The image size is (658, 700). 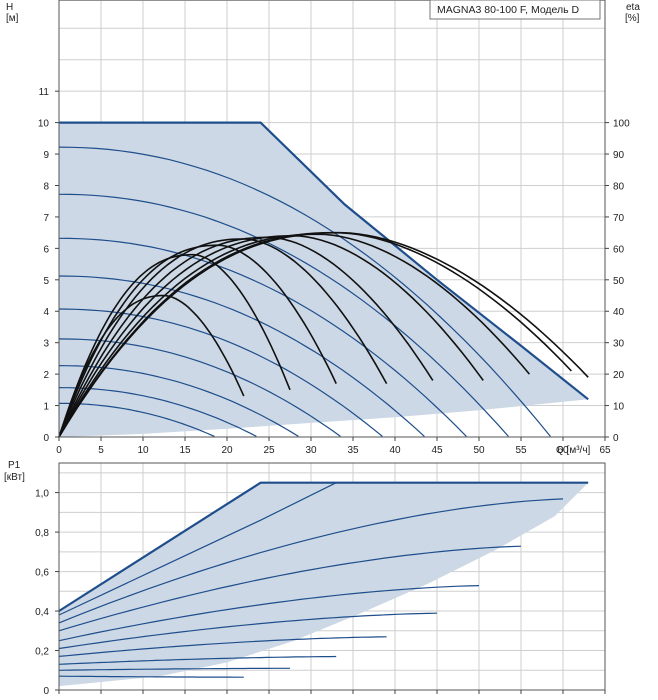 What do you see at coordinates (633, 7) in the screenshot?
I see `y2-axis-title-eta: eta` at bounding box center [633, 7].